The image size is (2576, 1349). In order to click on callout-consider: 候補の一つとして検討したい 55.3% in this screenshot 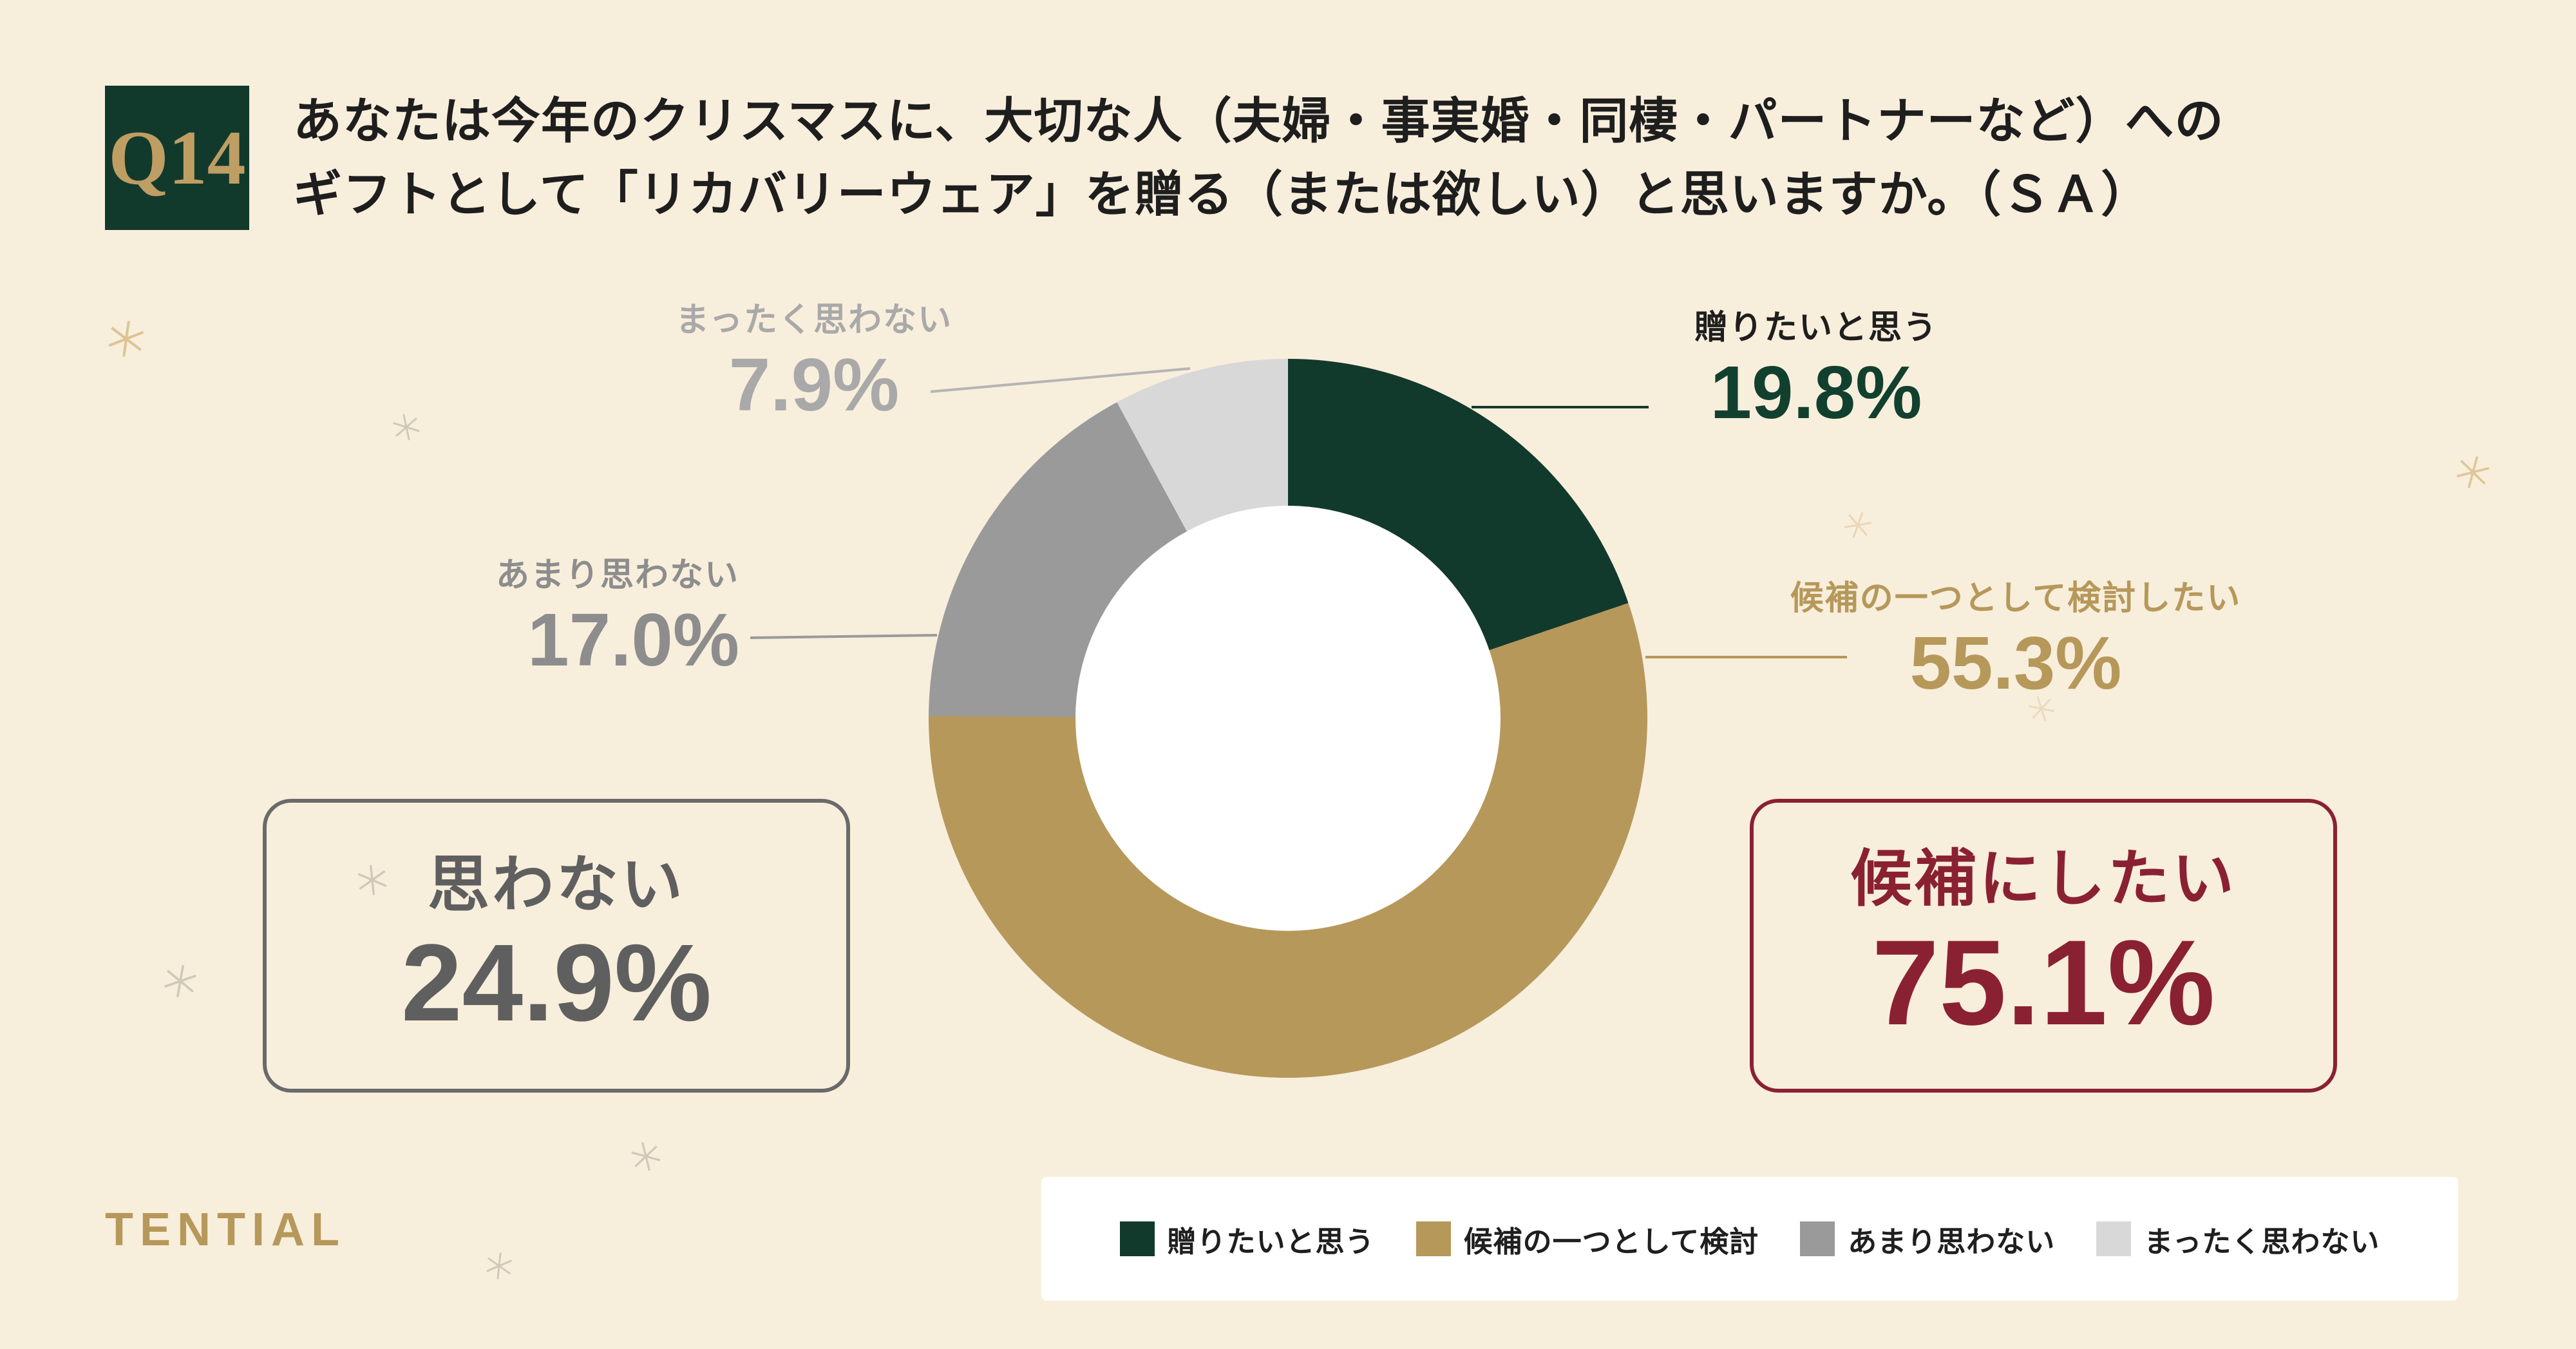, I will do `click(2016, 644)`.